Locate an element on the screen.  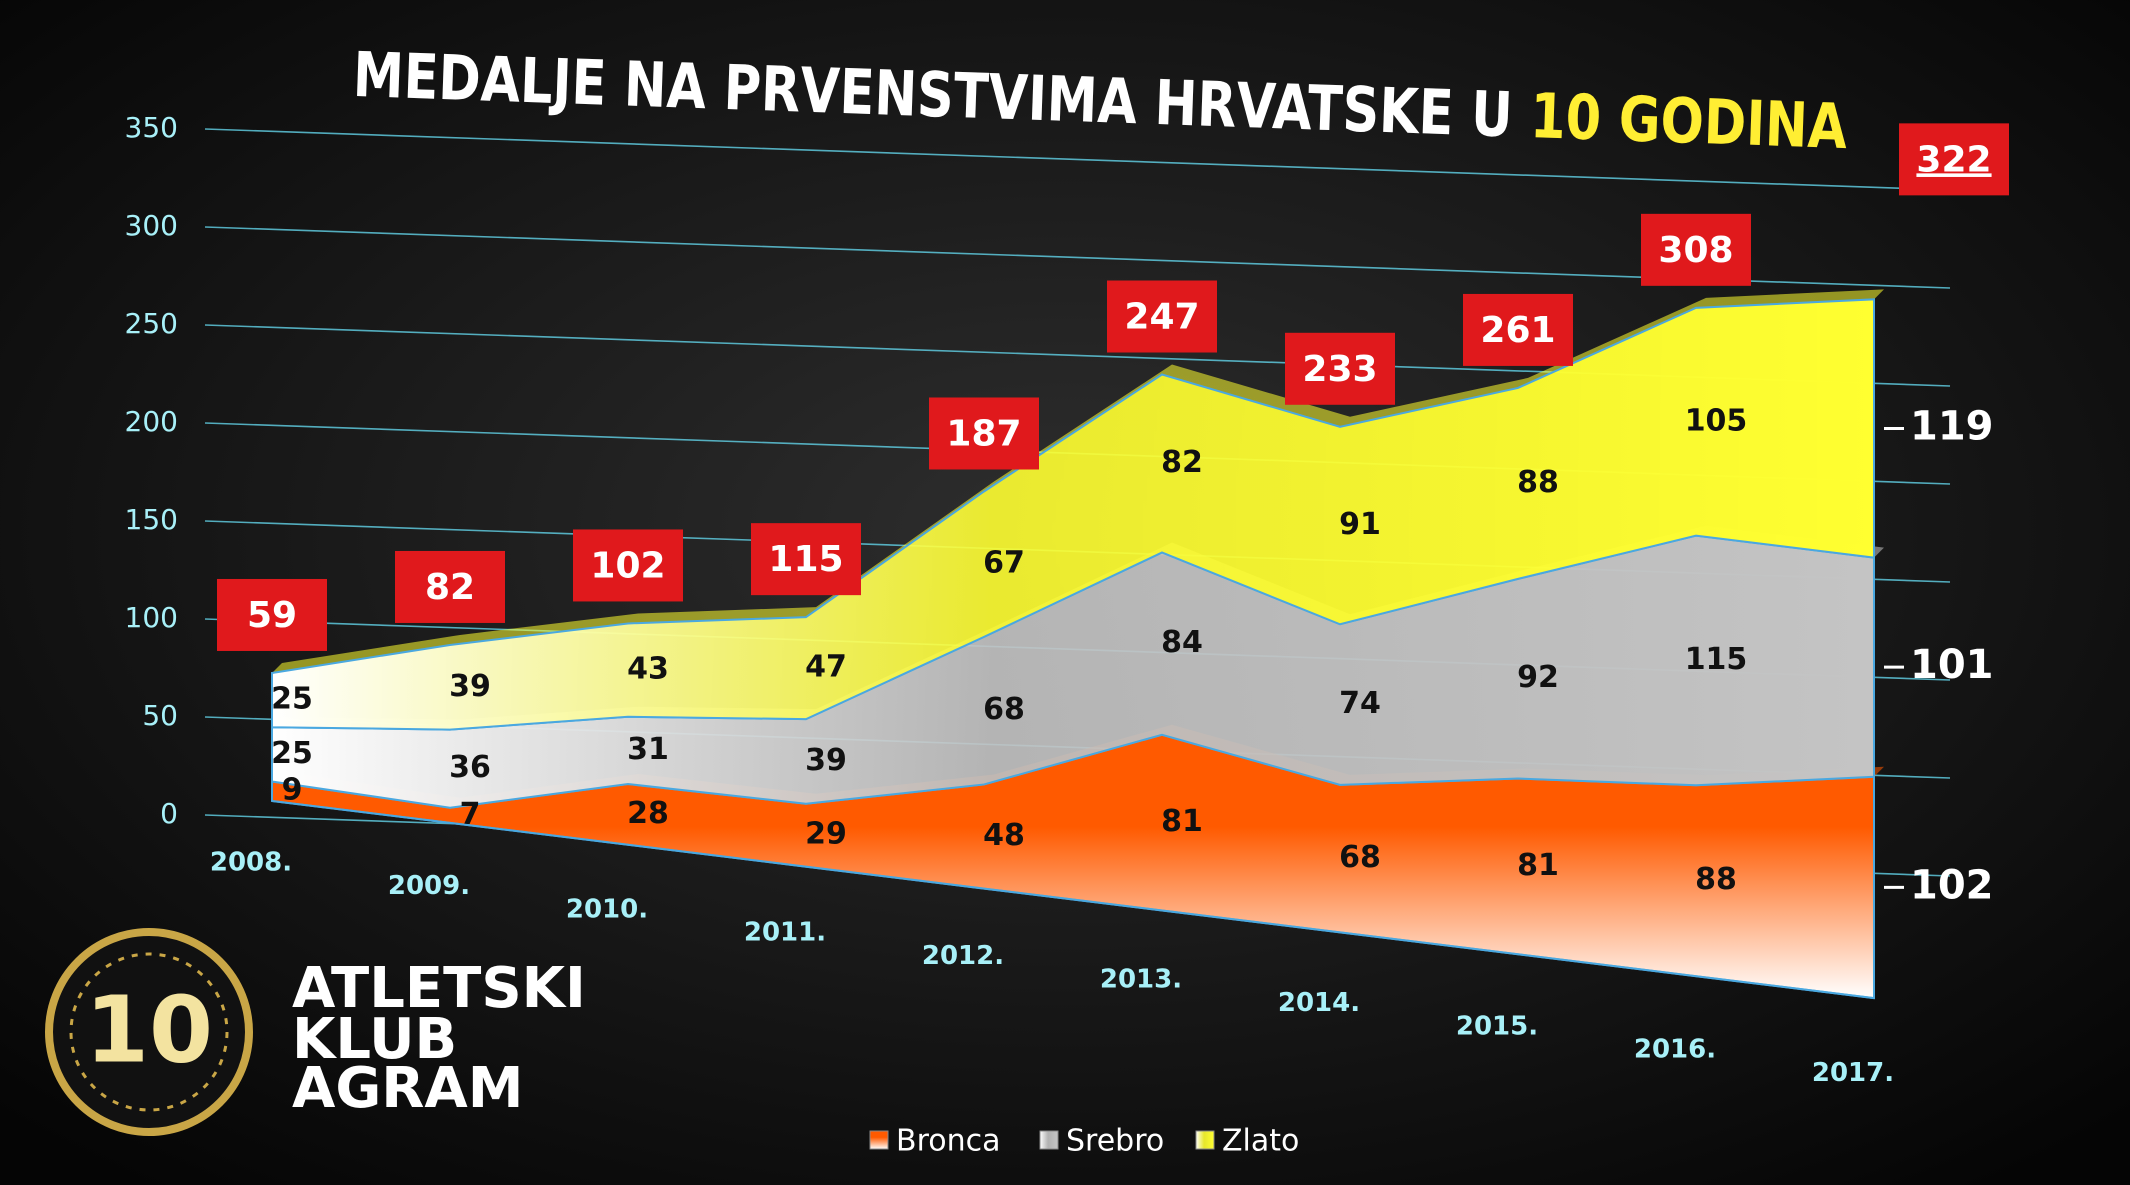
axis-line is located at coordinates (1073, 900).